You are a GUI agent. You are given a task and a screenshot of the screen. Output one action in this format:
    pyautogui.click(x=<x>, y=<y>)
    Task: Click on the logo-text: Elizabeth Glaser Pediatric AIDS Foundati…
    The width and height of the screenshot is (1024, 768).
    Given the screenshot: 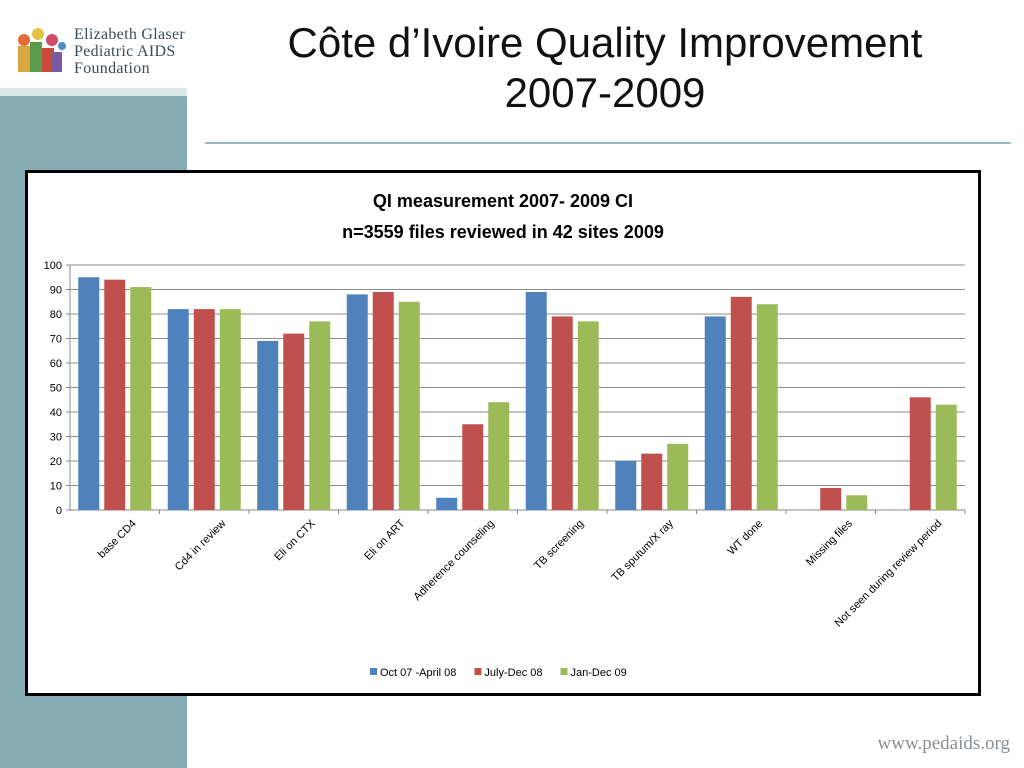 What is the action you would take?
    pyautogui.click(x=129, y=51)
    